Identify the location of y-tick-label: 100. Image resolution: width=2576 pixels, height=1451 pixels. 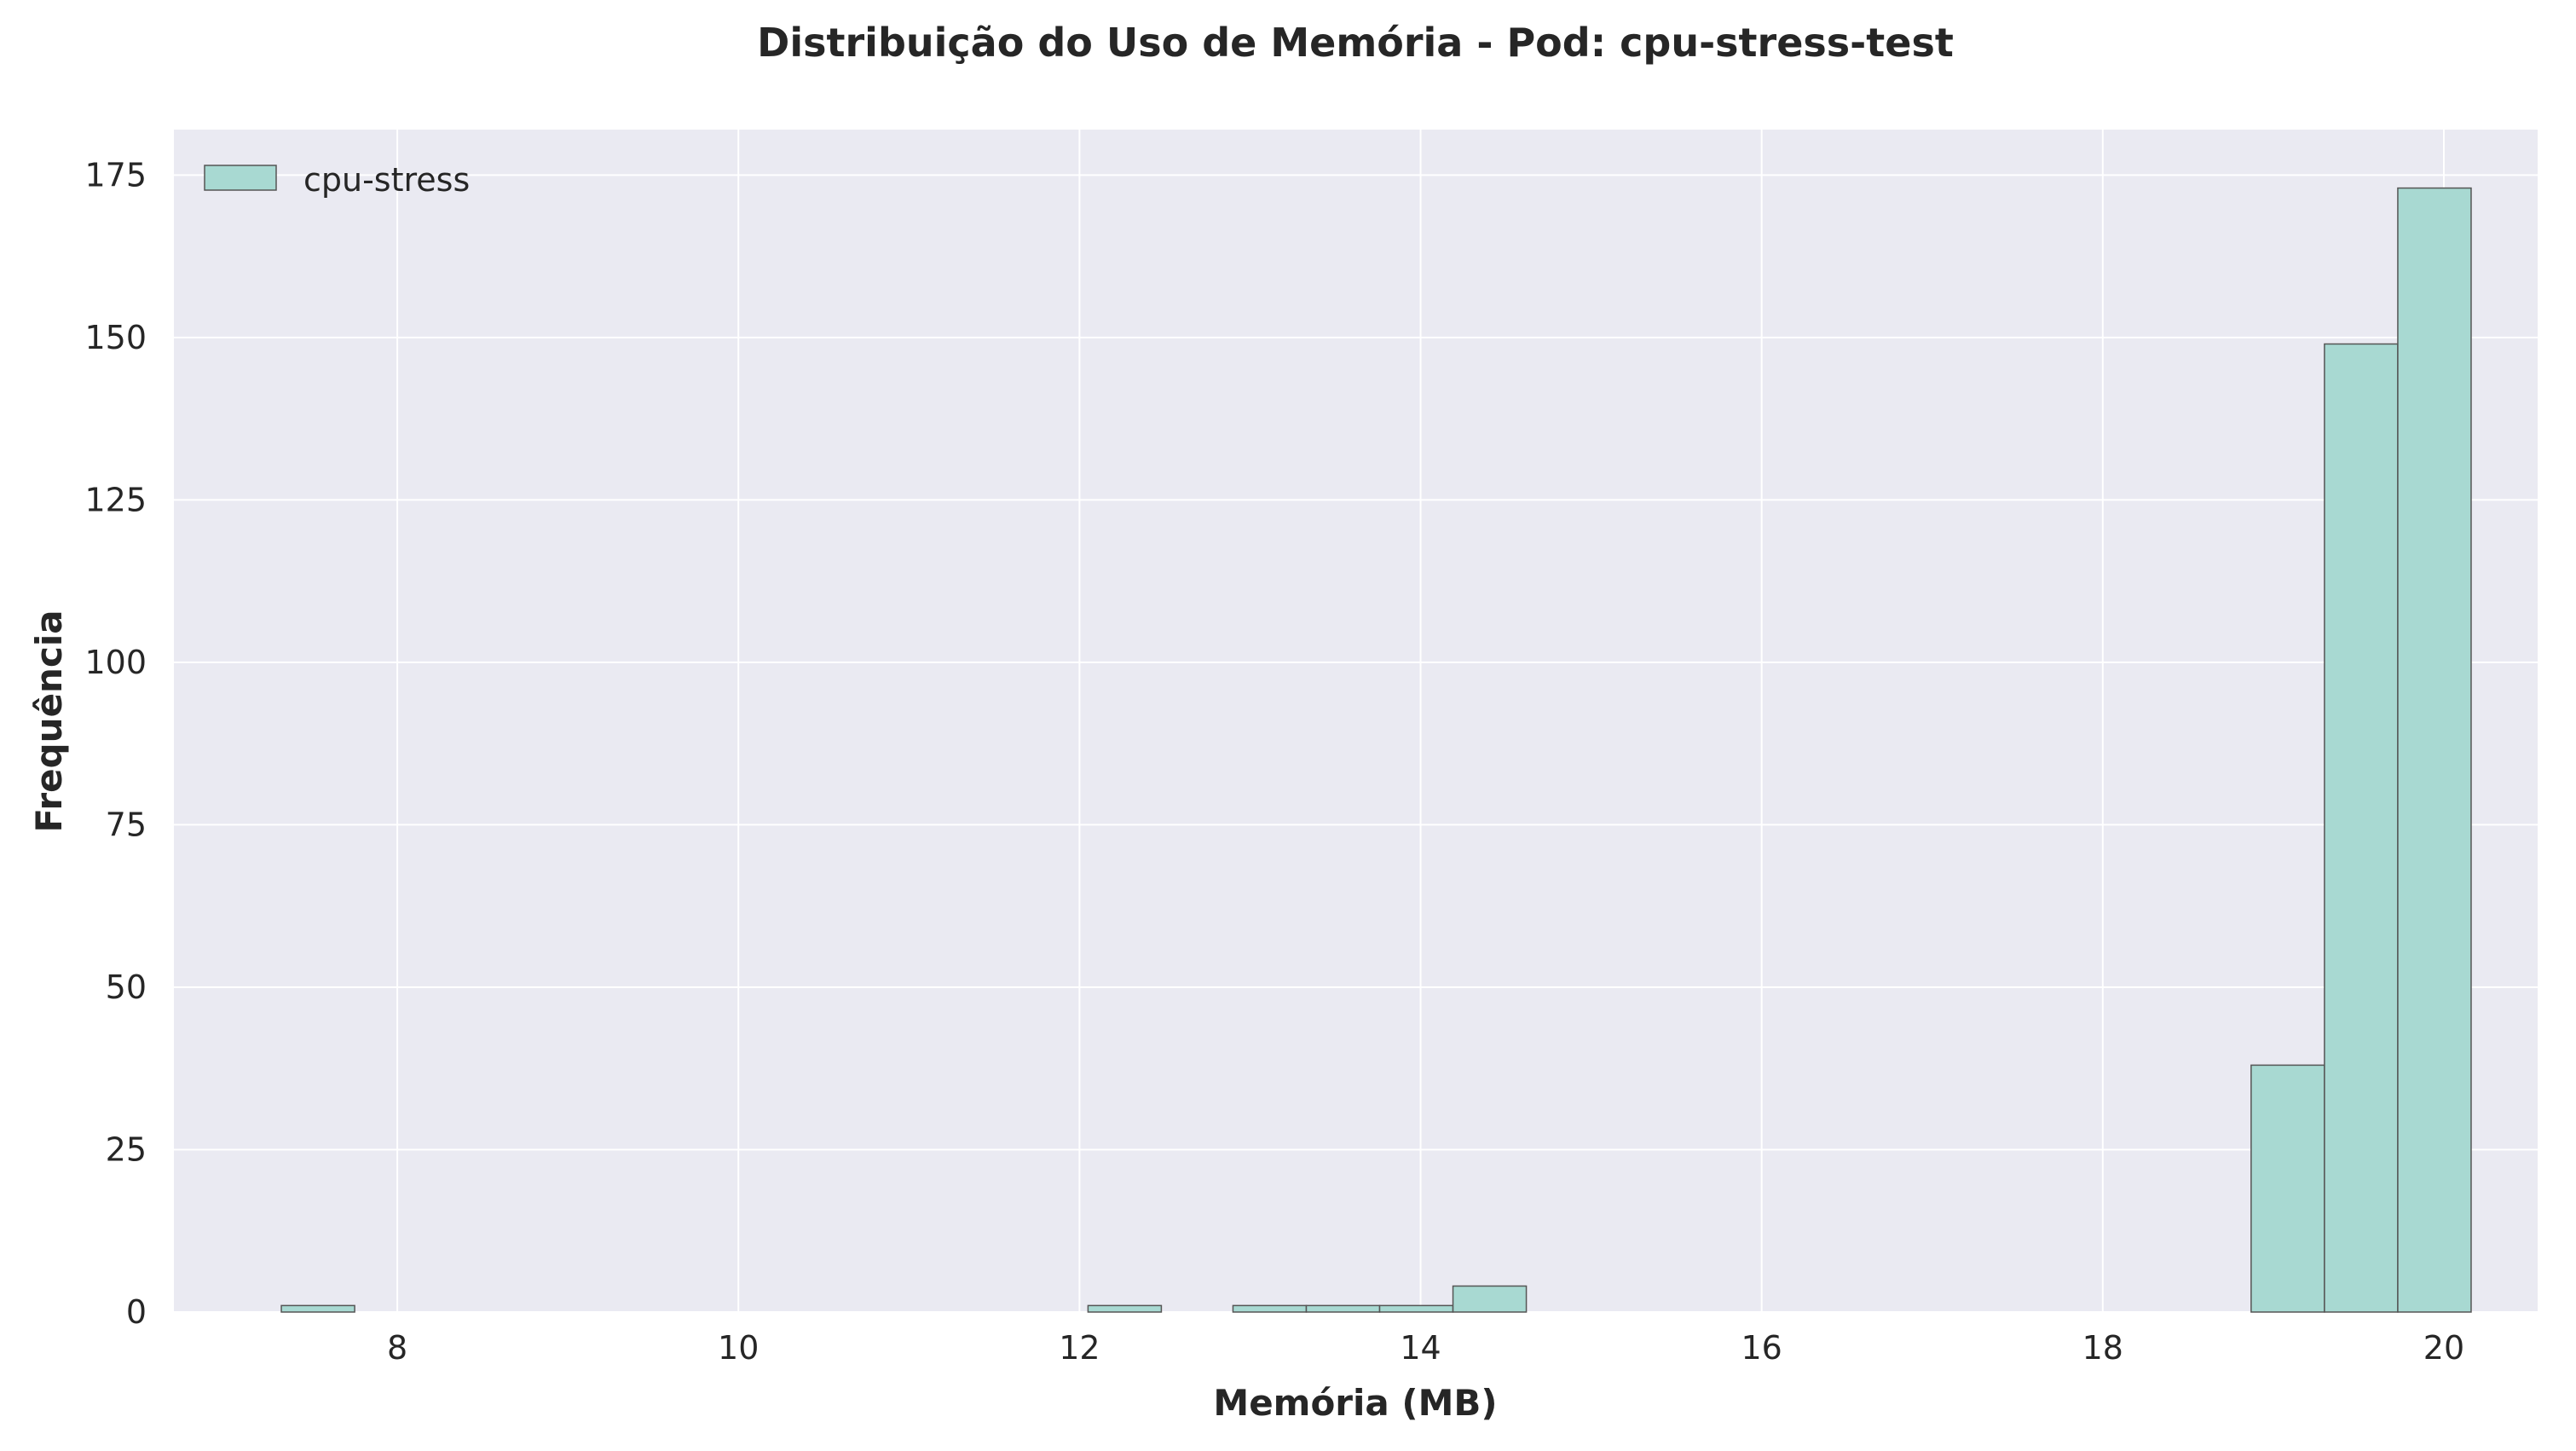
(115, 662).